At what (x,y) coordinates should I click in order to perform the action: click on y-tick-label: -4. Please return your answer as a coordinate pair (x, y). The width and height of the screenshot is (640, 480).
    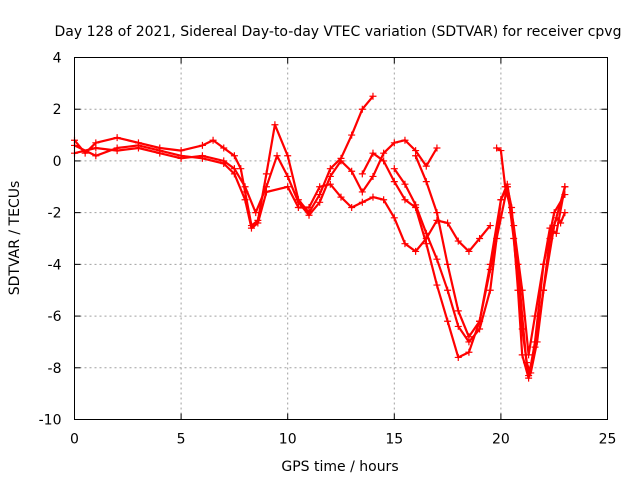
    Looking at the image, I should click on (55, 265).